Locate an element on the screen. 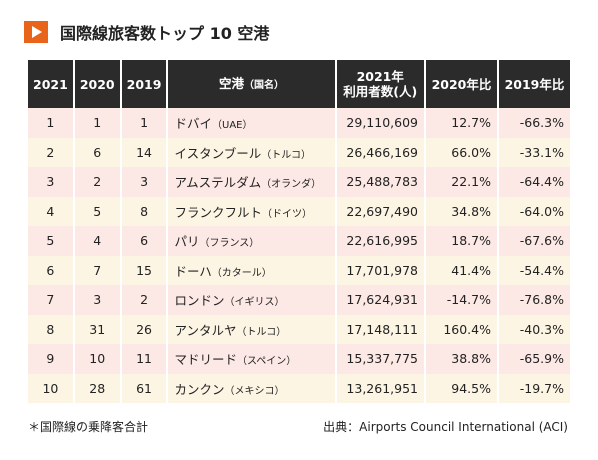 The image size is (598, 460). header-text: 空港 is located at coordinates (231, 83).